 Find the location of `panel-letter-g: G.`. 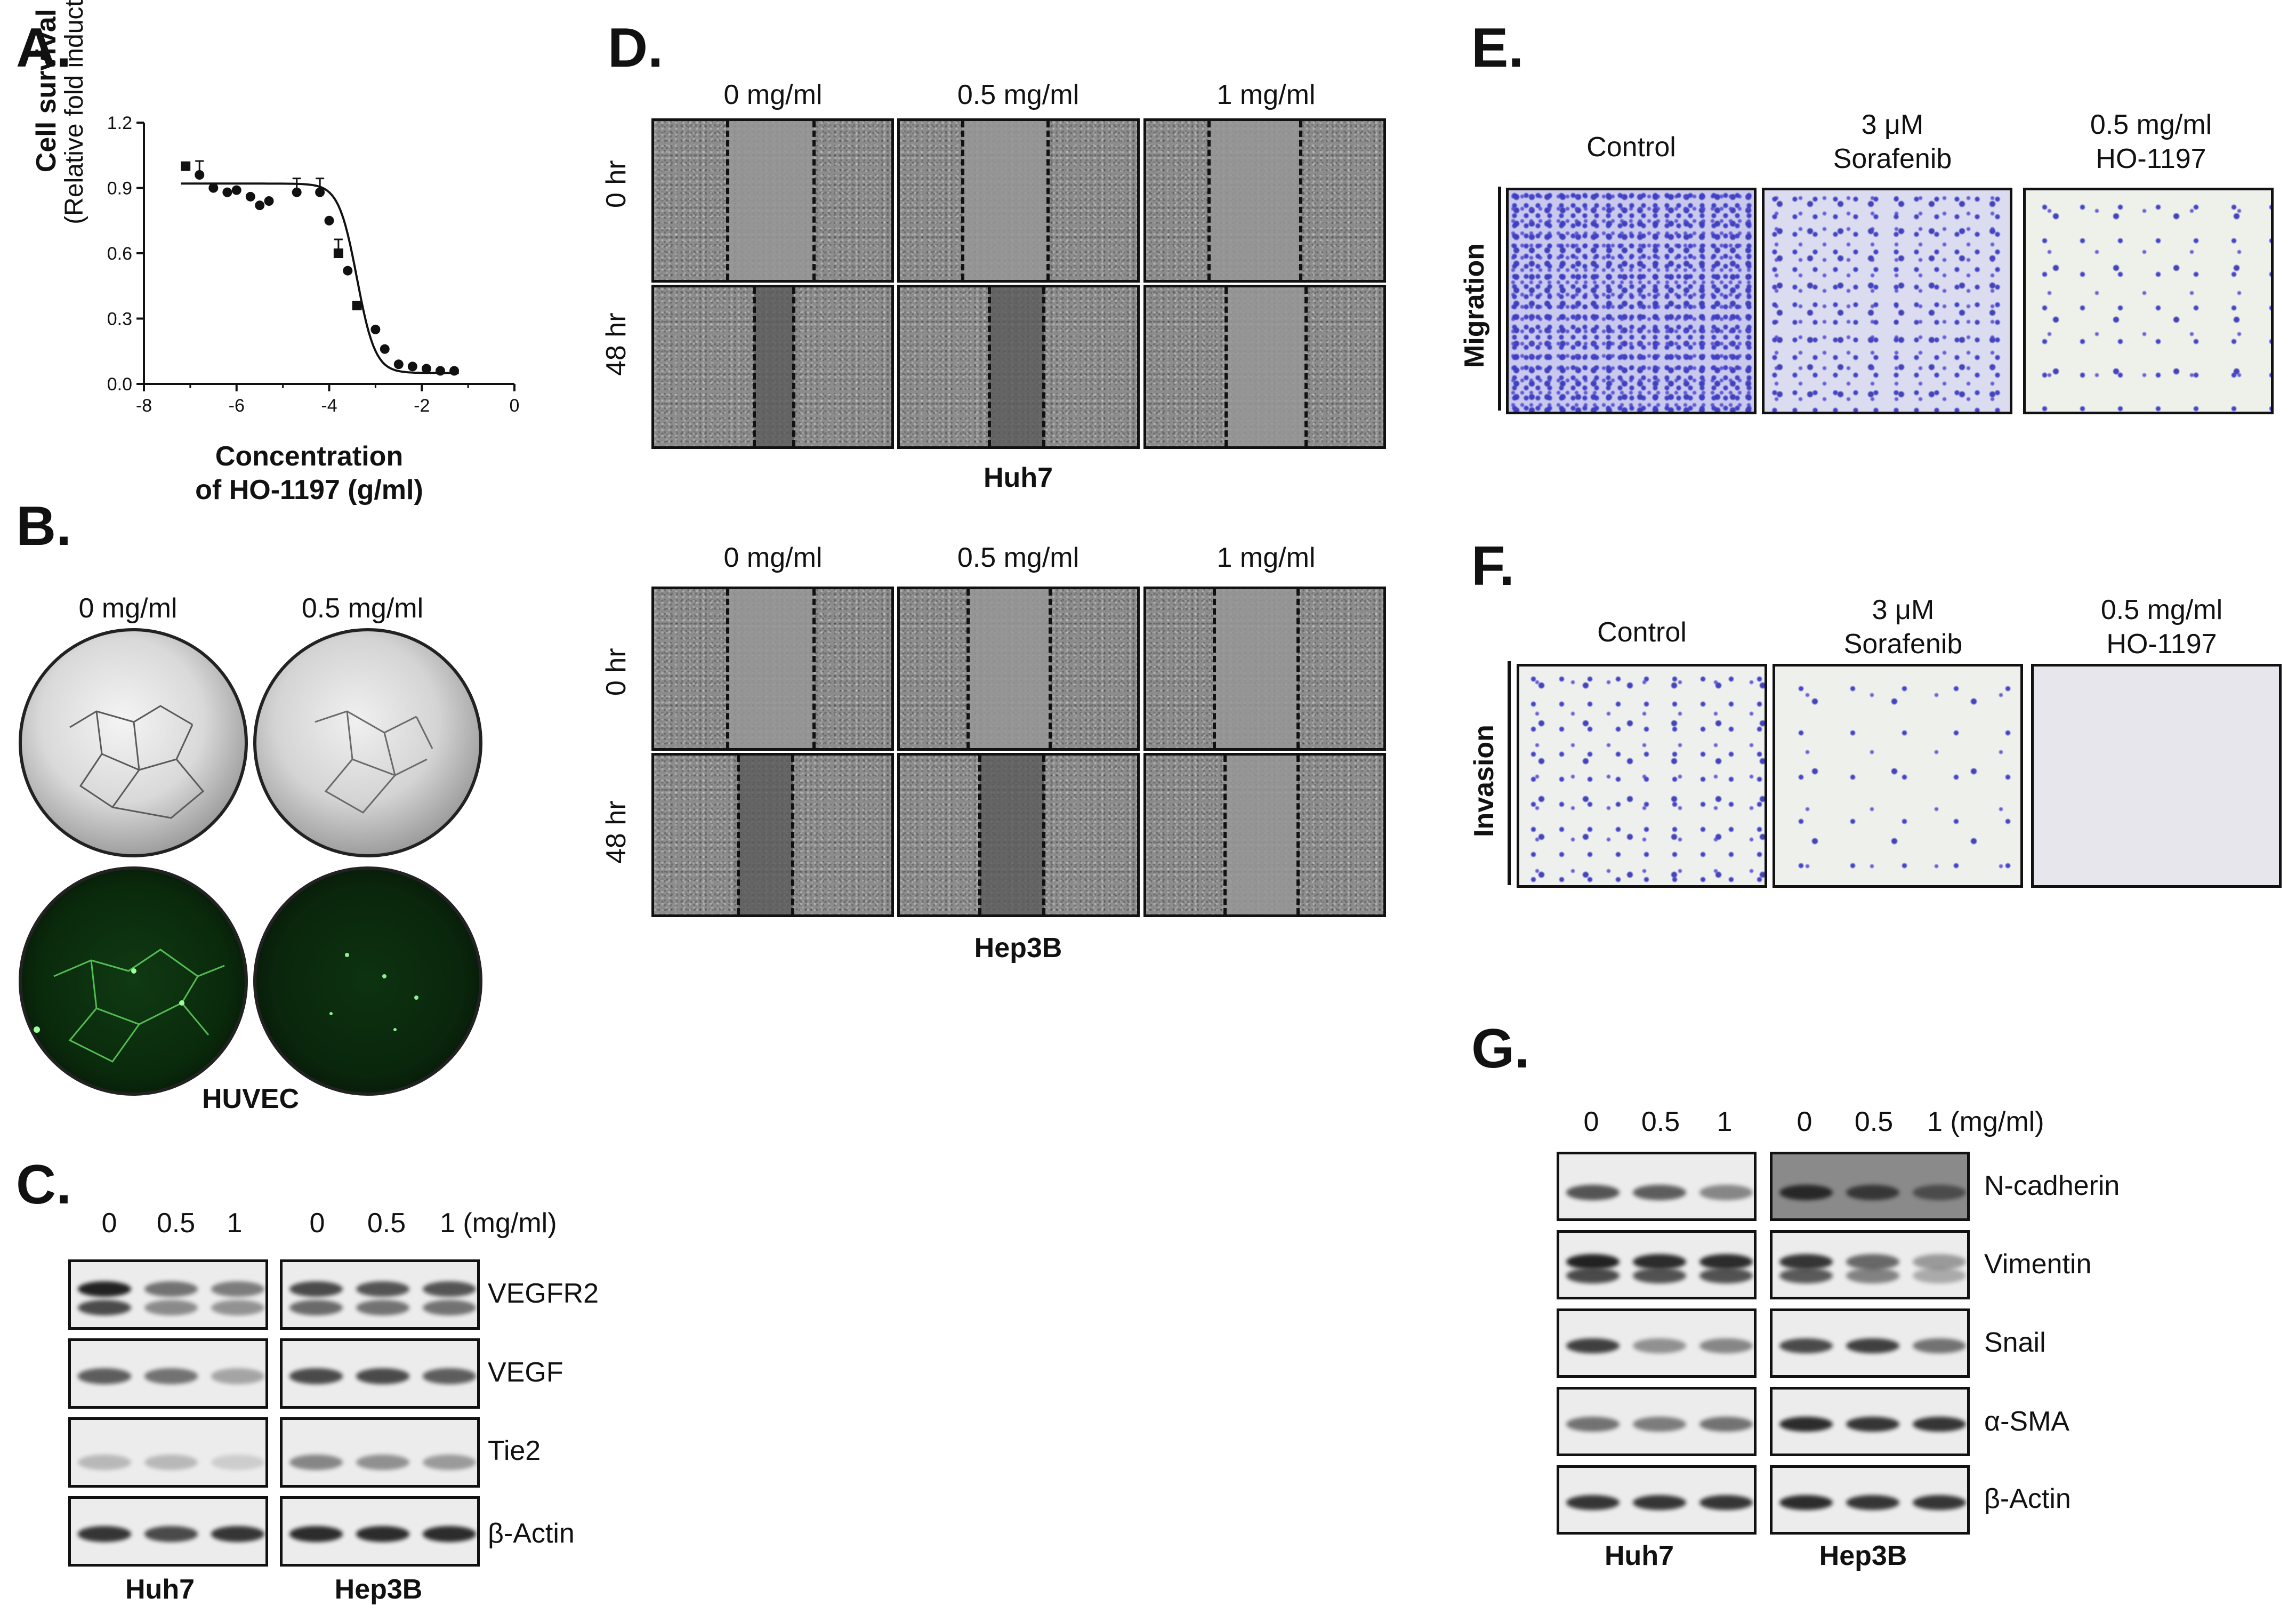

panel-letter-g: G. is located at coordinates (1500, 1049).